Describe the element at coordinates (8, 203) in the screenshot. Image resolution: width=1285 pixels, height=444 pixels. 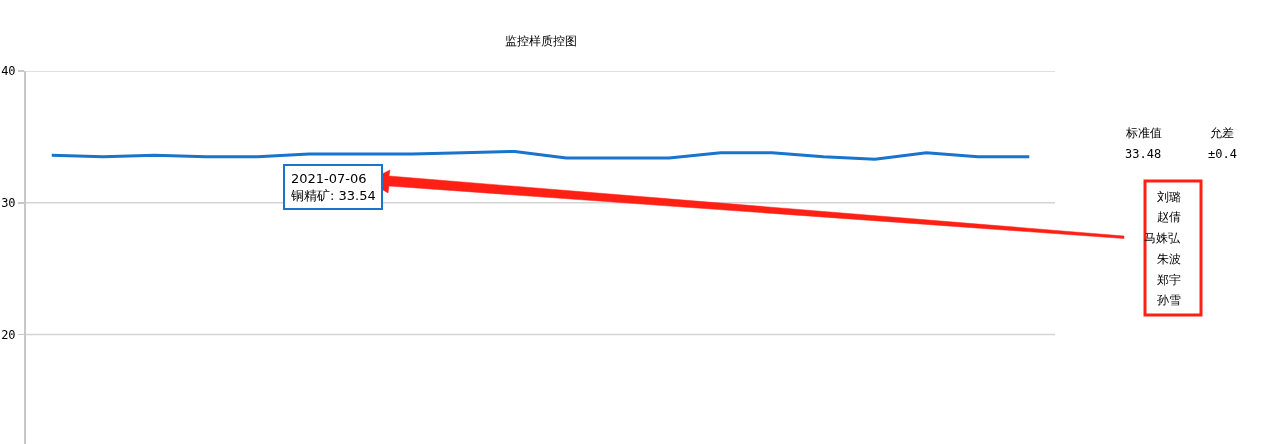
I see `y-tick-label: 30` at that location.